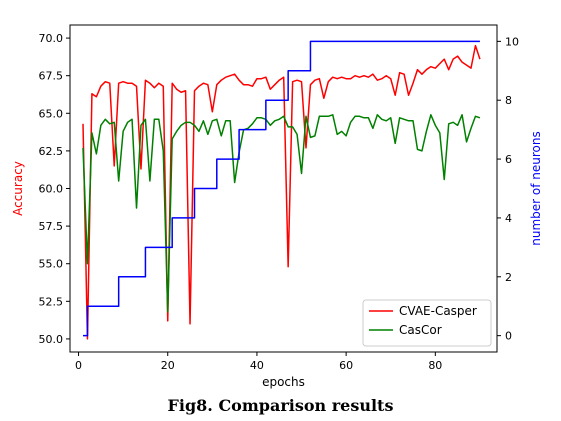 The height and width of the screenshot is (421, 561). What do you see at coordinates (51, 38) in the screenshot?
I see `y-left-tick-label: 70.0` at bounding box center [51, 38].